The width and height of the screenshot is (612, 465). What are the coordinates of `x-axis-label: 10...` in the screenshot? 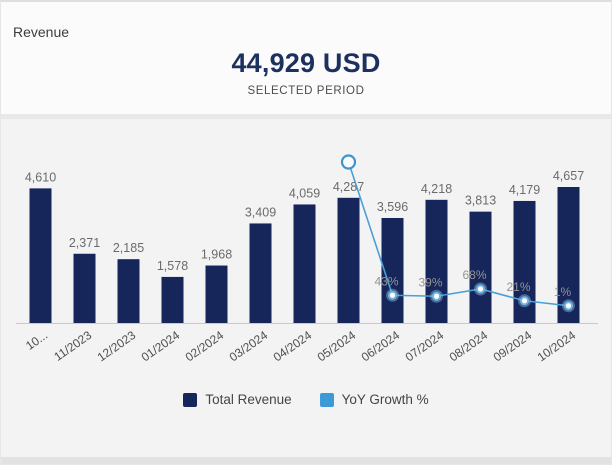 It's located at (36, 340).